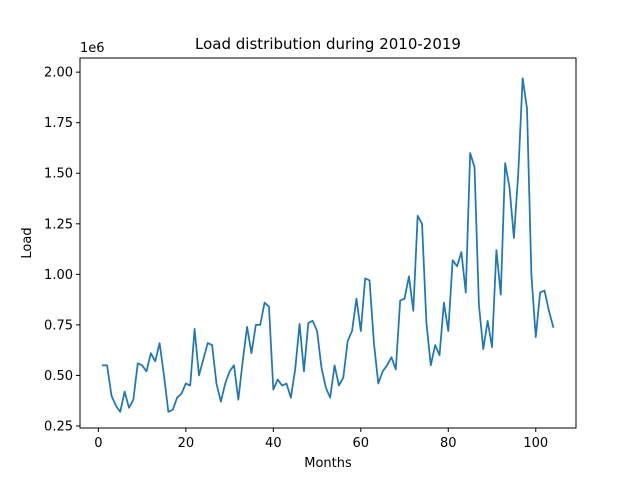  Describe the element at coordinates (58, 224) in the screenshot. I see `y-tick-label: 1.25` at that location.